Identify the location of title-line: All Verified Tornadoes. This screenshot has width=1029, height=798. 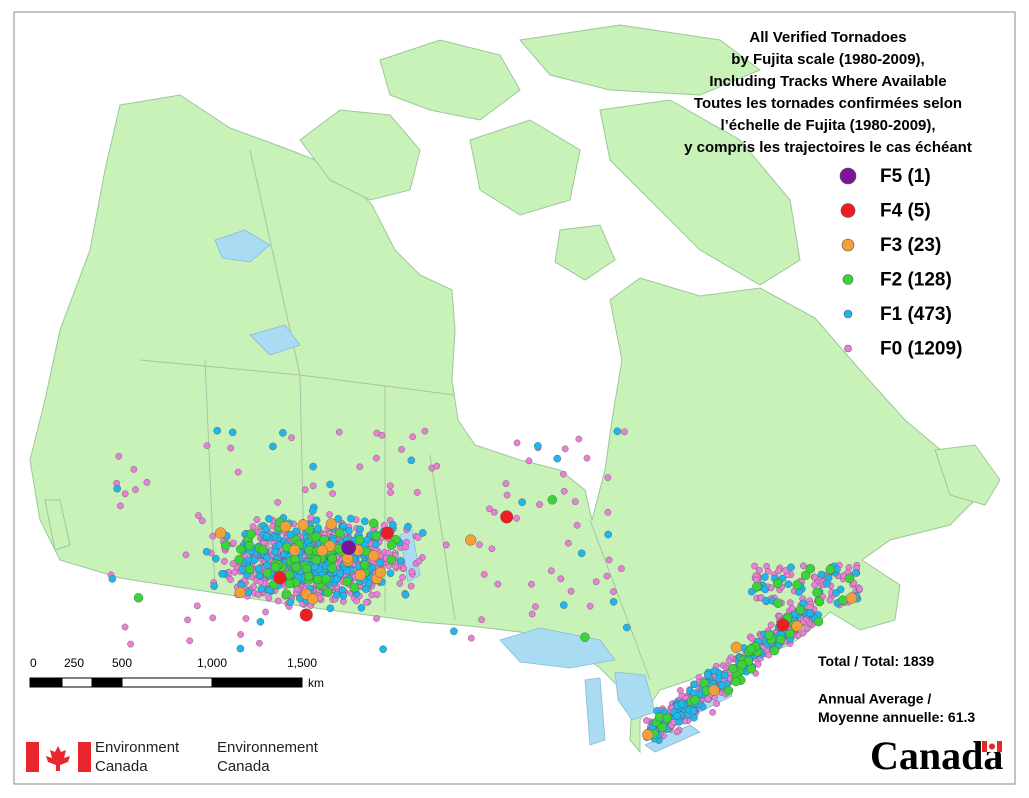
(827, 37).